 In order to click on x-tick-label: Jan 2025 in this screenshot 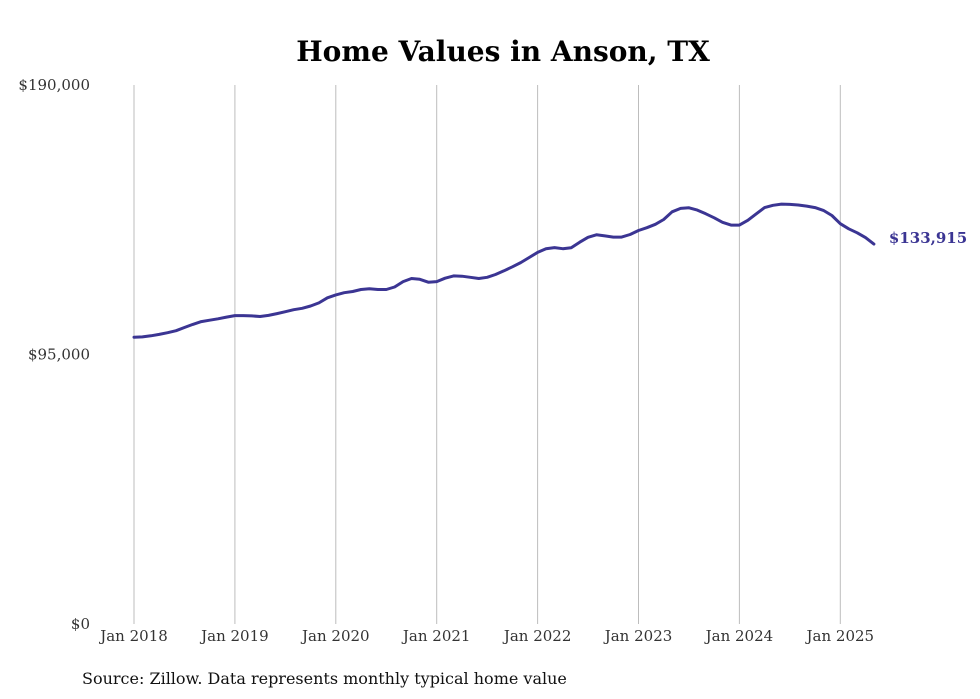, I will do `click(840, 636)`.